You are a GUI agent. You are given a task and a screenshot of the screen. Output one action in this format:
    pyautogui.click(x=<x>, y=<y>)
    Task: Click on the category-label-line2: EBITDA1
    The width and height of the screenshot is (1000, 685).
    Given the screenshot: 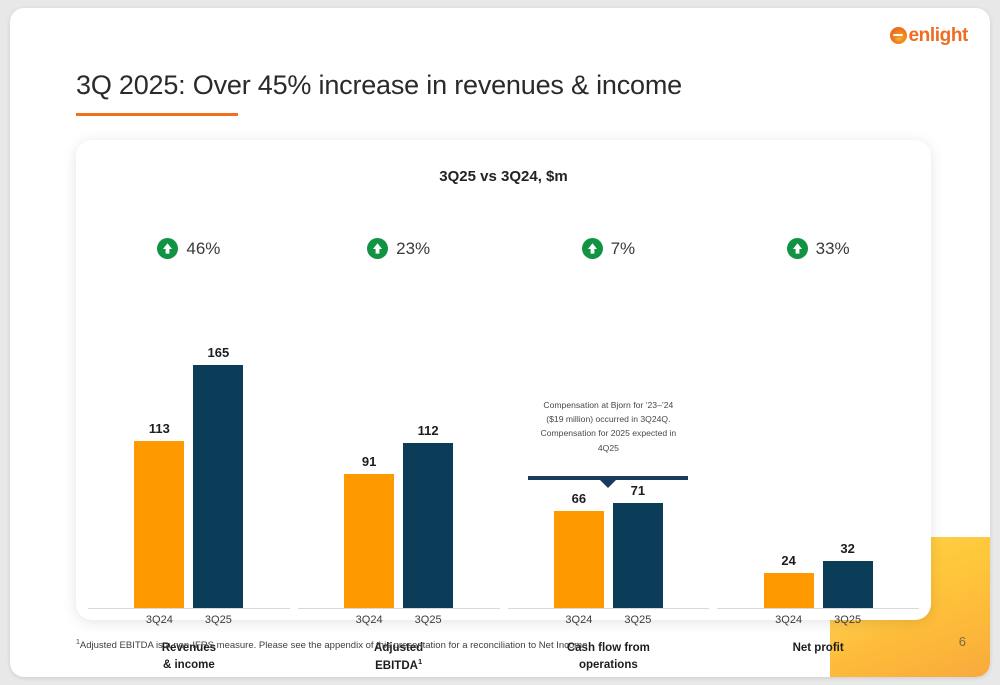 What is the action you would take?
    pyautogui.click(x=399, y=664)
    